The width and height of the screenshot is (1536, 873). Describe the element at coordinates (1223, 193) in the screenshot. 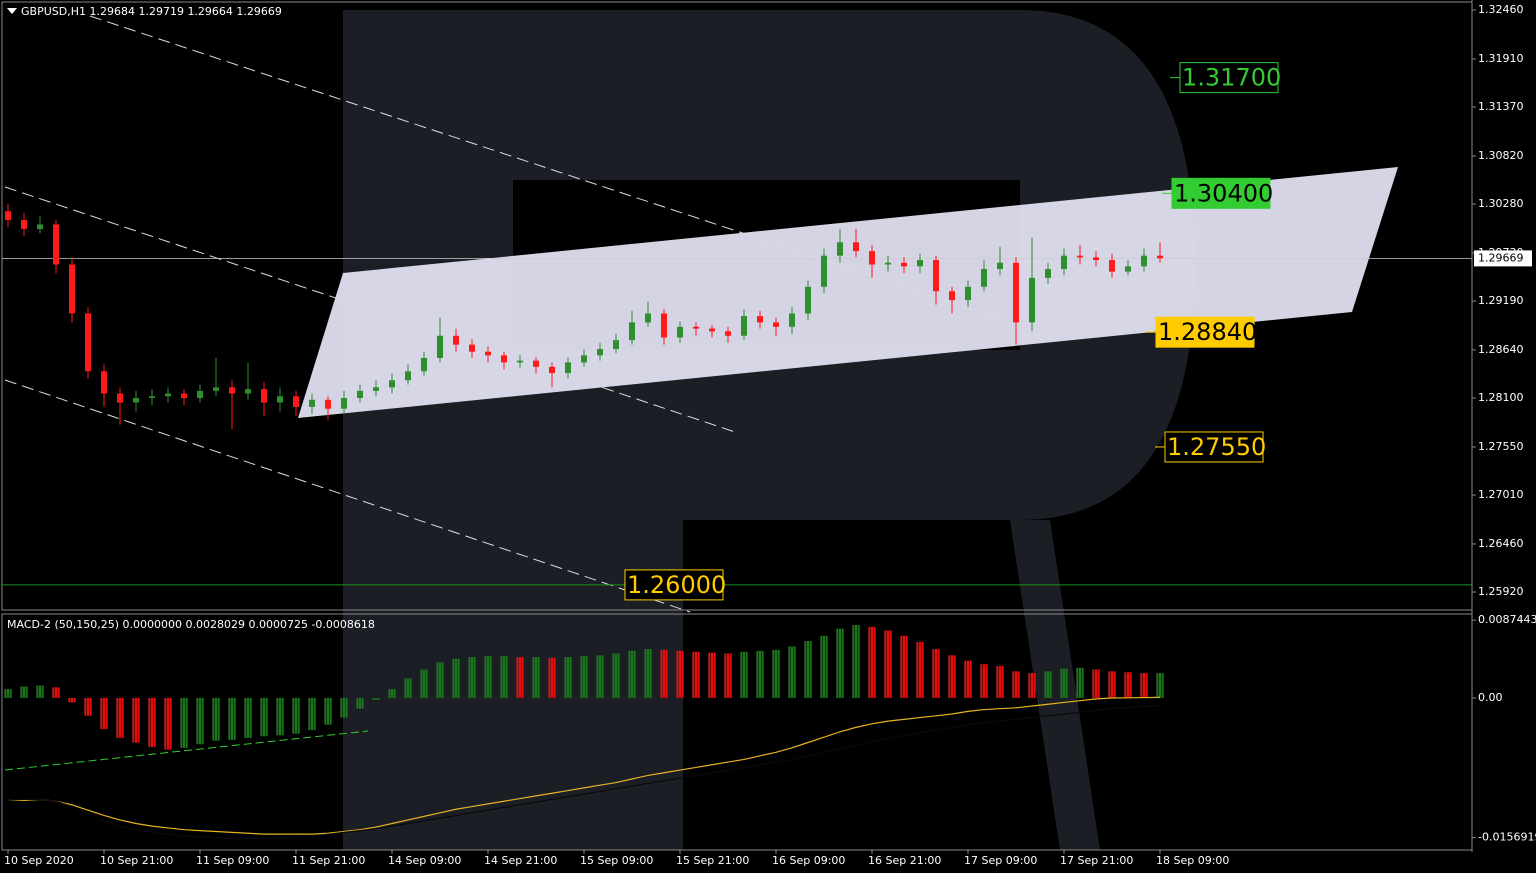

I see `level-label: 1.30400` at that location.